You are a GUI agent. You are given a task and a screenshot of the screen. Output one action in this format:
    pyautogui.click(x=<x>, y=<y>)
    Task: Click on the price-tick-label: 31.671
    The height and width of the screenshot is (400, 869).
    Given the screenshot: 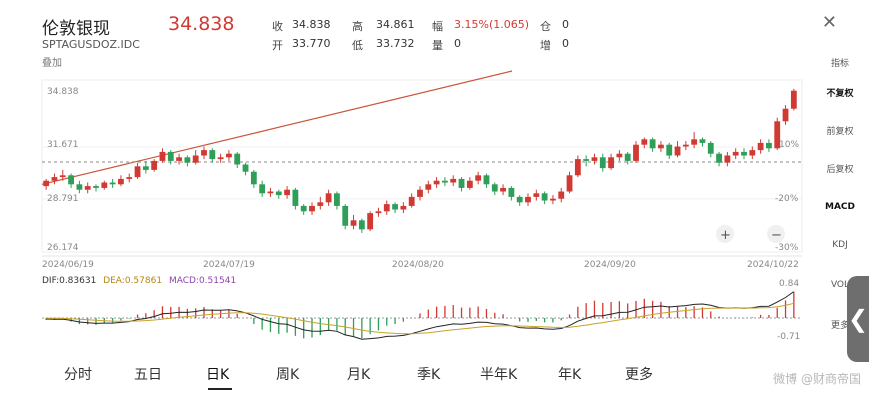 What is the action you would take?
    pyautogui.click(x=63, y=145)
    